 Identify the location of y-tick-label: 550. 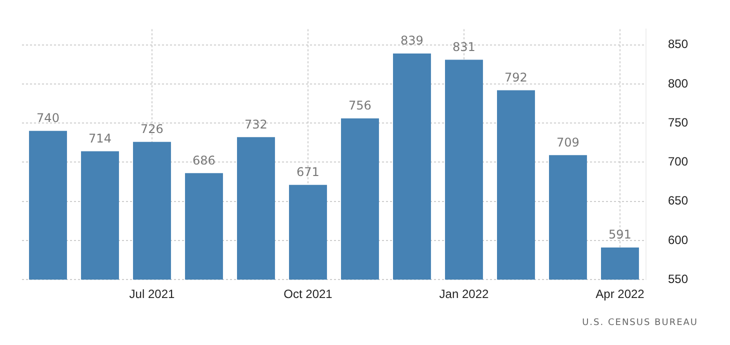
(678, 279).